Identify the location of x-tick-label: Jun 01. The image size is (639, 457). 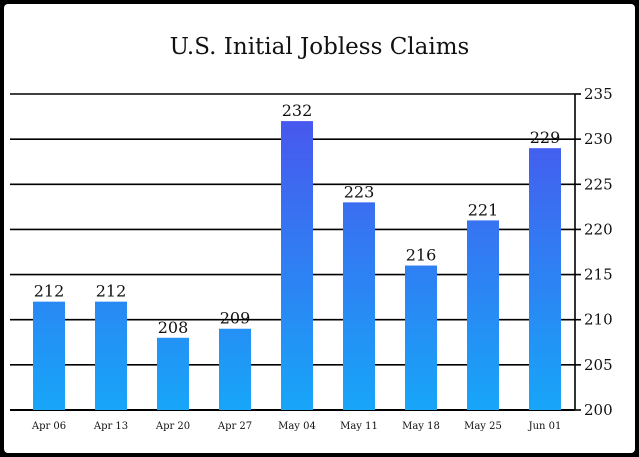
(545, 426).